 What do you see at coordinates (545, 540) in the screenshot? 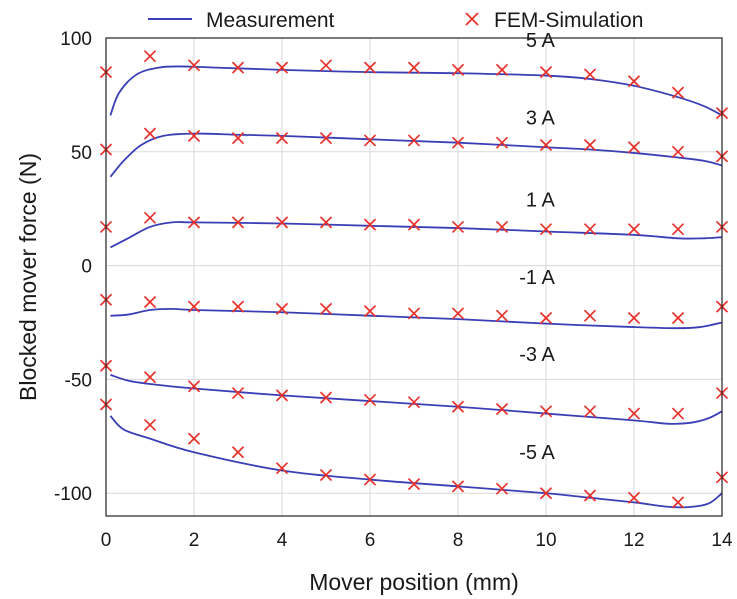
I see `x-tick-label: 10` at bounding box center [545, 540].